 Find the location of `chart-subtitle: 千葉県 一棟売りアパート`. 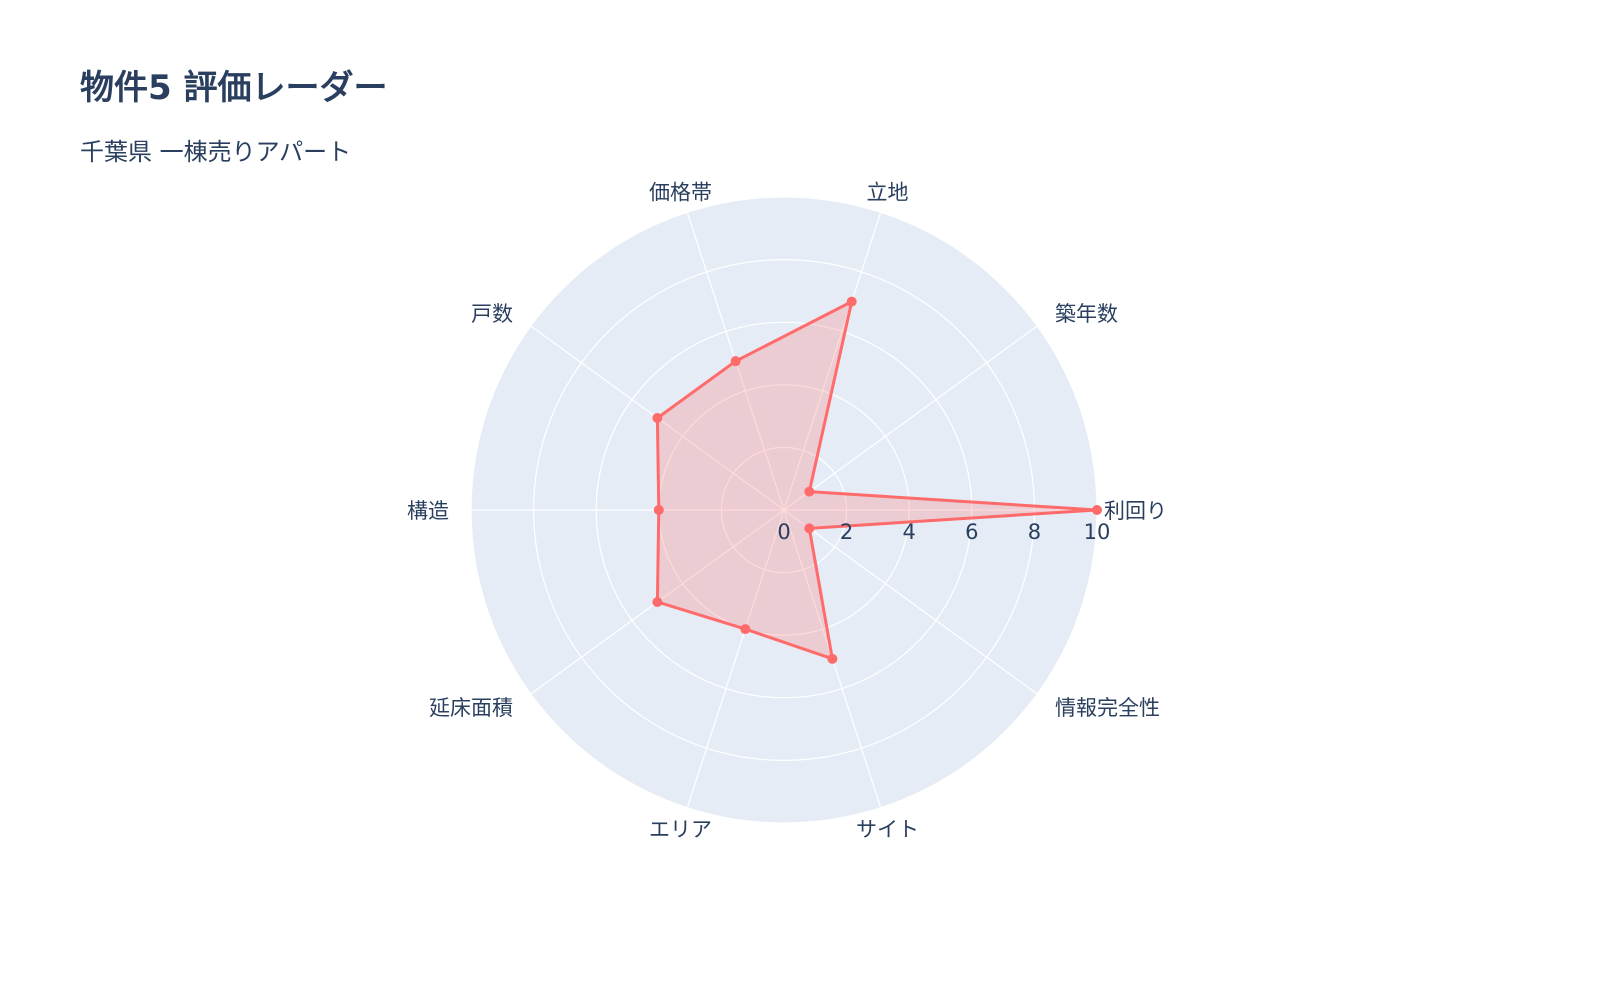

chart-subtitle: 千葉県 一棟売りアパート is located at coordinates (216, 152).